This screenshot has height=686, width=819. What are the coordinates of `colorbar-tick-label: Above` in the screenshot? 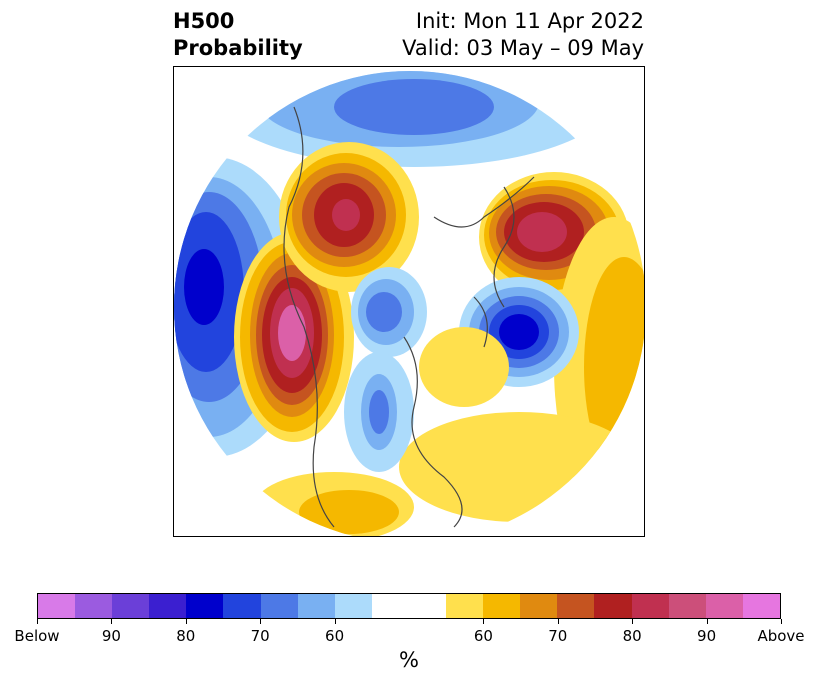 It's located at (781, 636).